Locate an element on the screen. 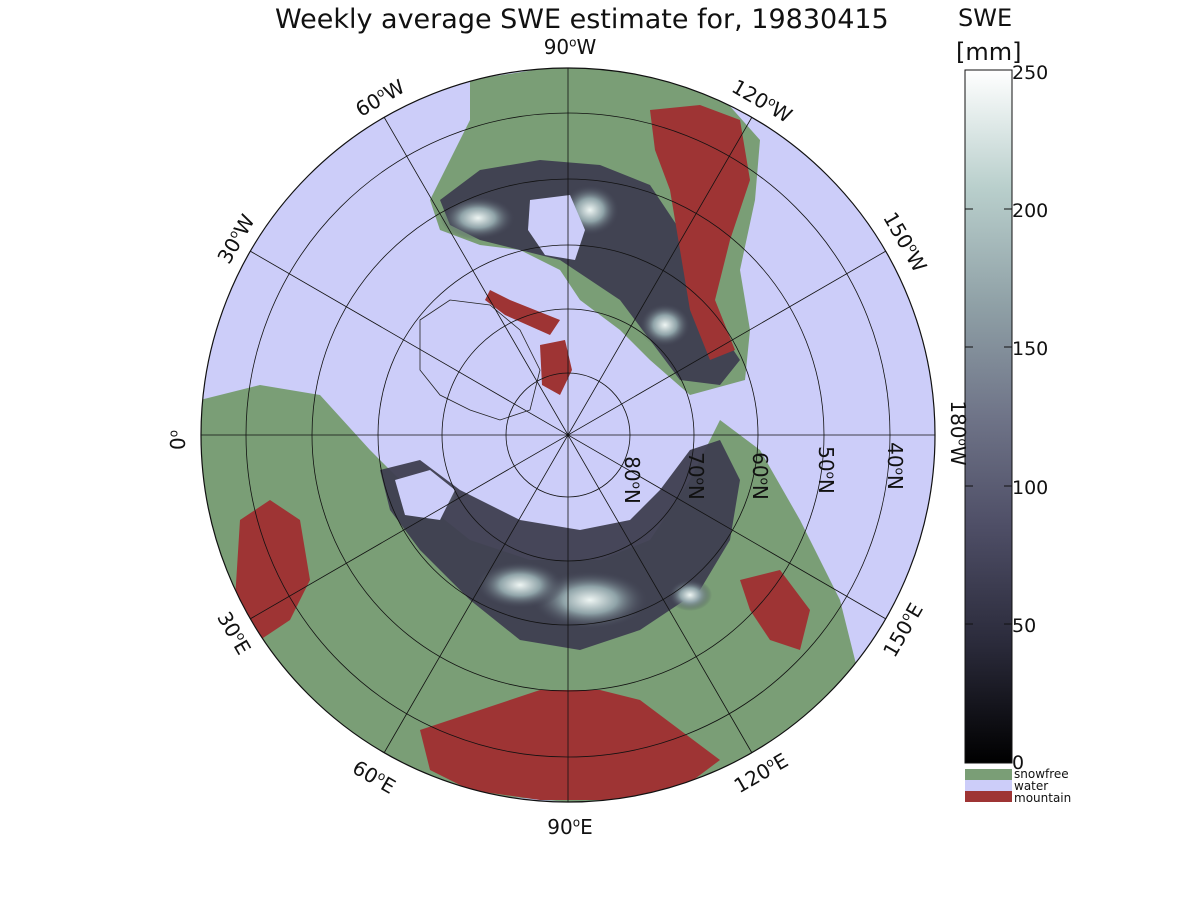 Image resolution: width=1200 pixels, height=900 pixels. mountain-rockies is located at coordinates (700, 232).